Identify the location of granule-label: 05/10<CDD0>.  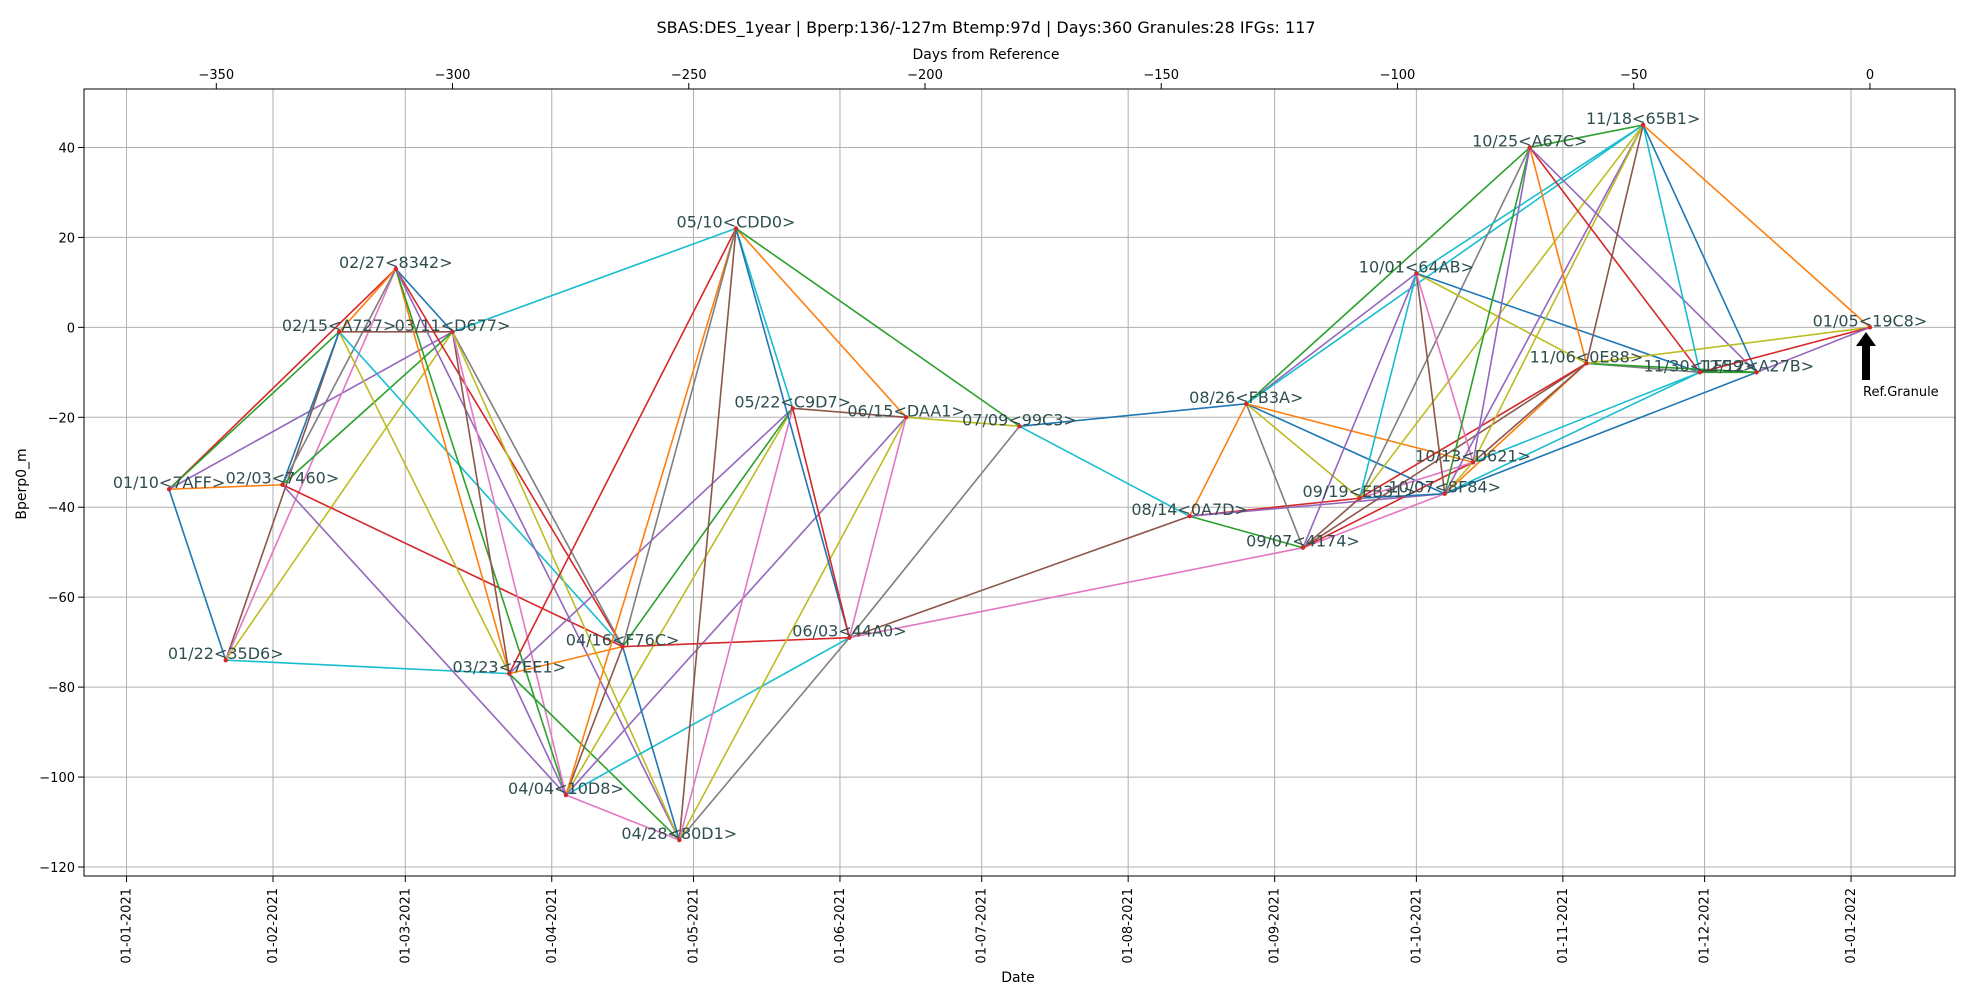
(736, 221).